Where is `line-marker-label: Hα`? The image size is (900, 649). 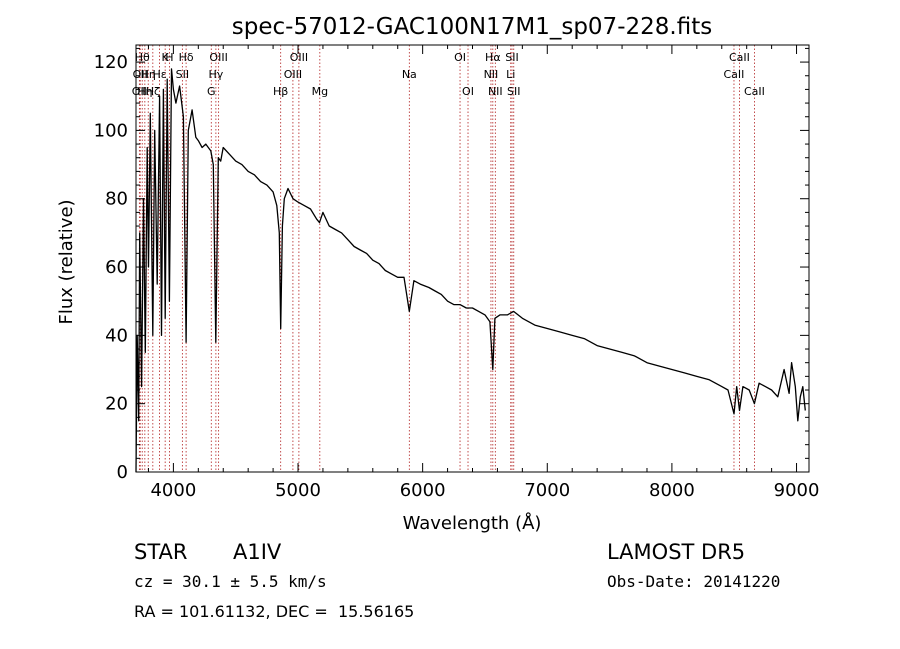 line-marker-label: Hα is located at coordinates (493, 57).